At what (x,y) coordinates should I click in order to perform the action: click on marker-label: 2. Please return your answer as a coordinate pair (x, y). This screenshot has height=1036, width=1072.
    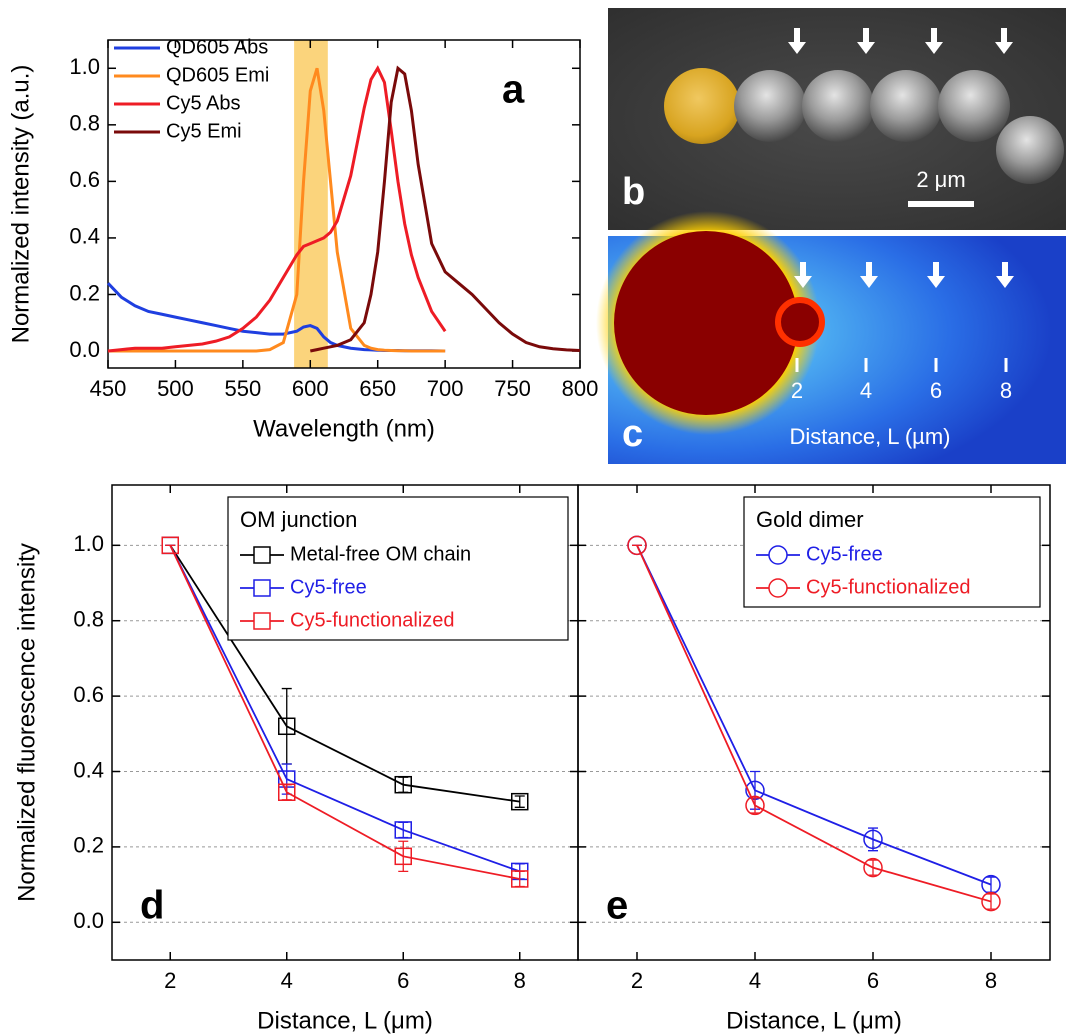
    Looking at the image, I should click on (797, 390).